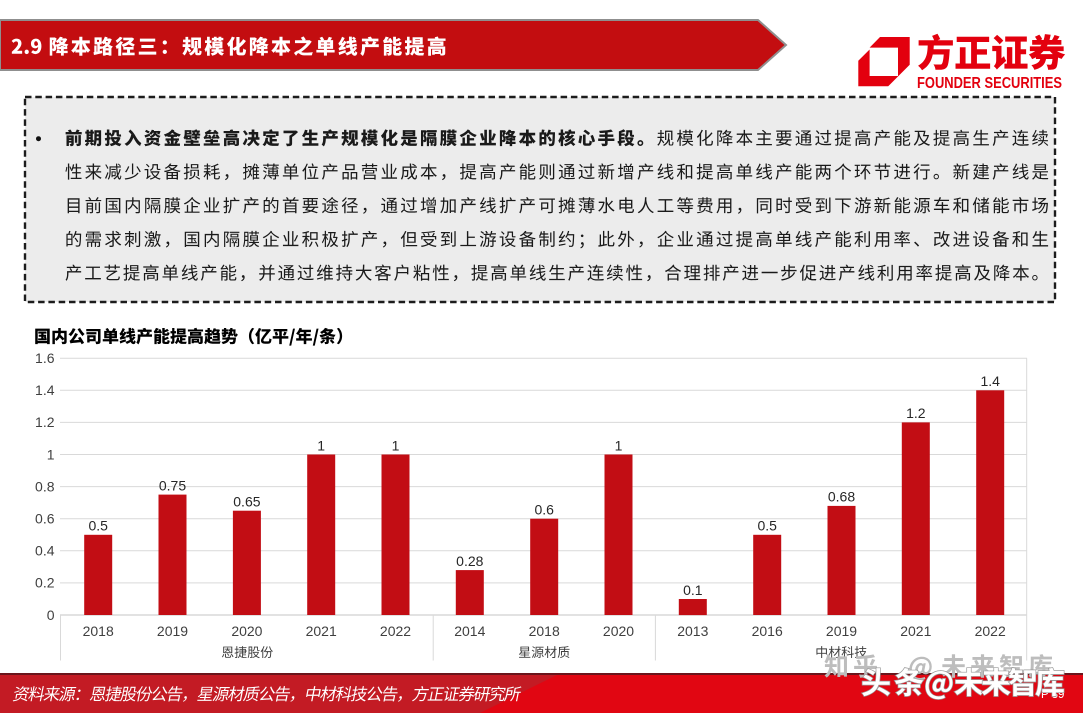 Image resolution: width=1083 pixels, height=713 pixels. What do you see at coordinates (841, 497) in the screenshot?
I see `svg-text: 0.68` at bounding box center [841, 497].